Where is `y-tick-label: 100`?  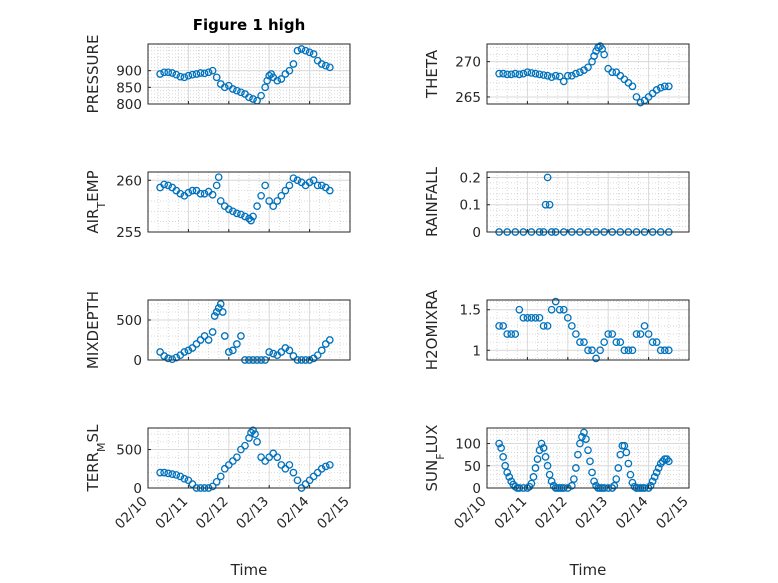
y-tick-label: 100 is located at coordinates (468, 445).